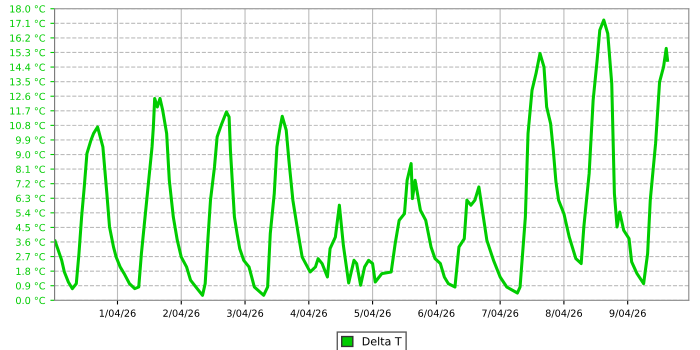 The width and height of the screenshot is (700, 350). I want to click on y-tick-label: 9.0 °C, so click(31, 154).